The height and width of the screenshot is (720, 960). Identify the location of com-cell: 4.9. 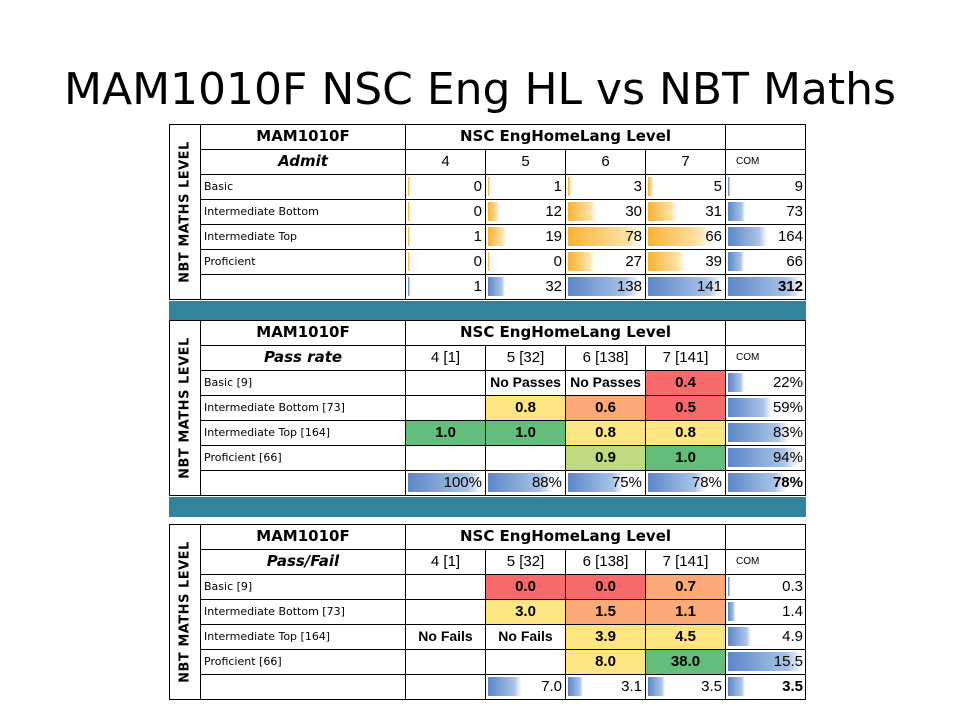
(766, 636).